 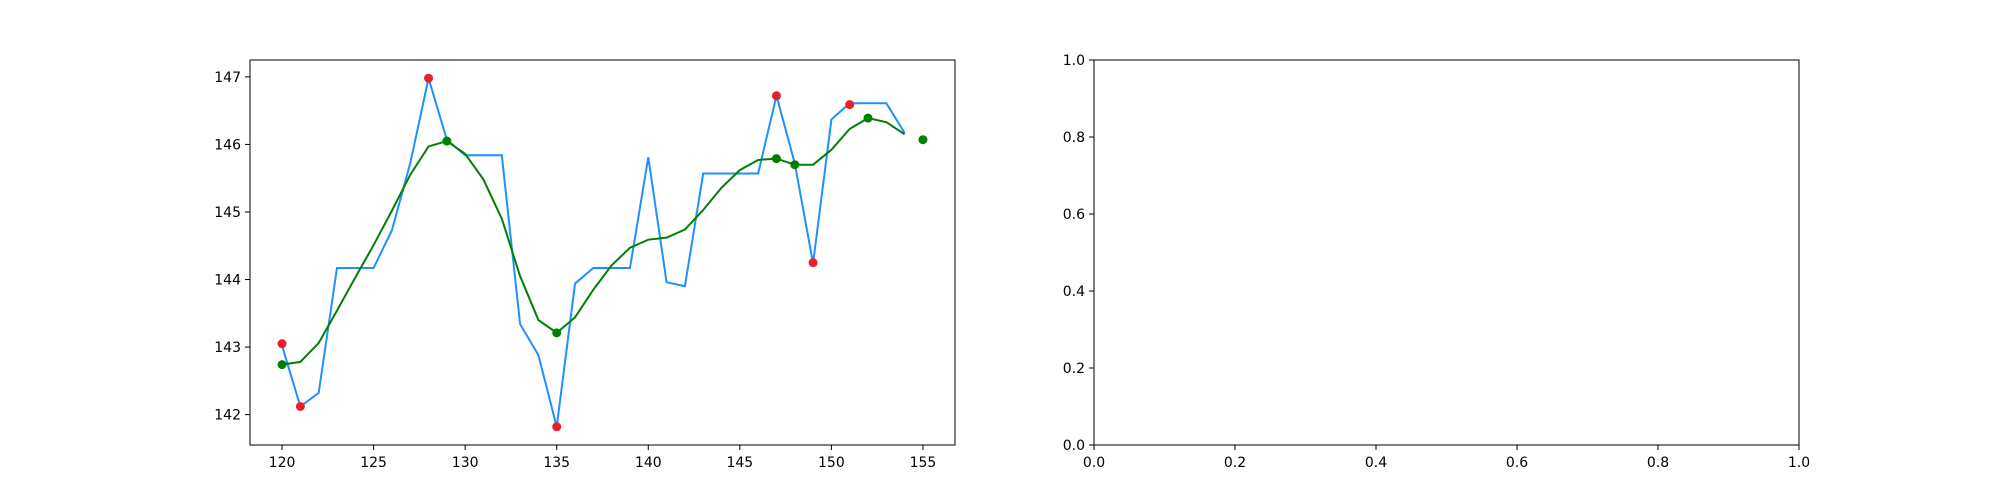 I want to click on x-tick-label: 0.4, so click(x=1376, y=463).